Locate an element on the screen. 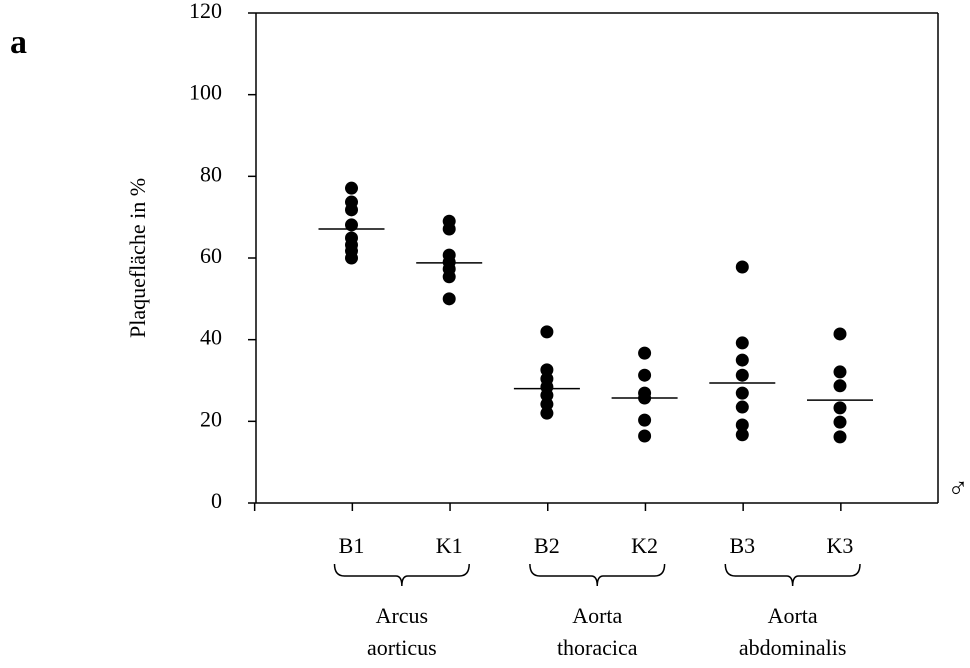 This screenshot has width=970, height=668. x-tick-label: K3 is located at coordinates (840, 545).